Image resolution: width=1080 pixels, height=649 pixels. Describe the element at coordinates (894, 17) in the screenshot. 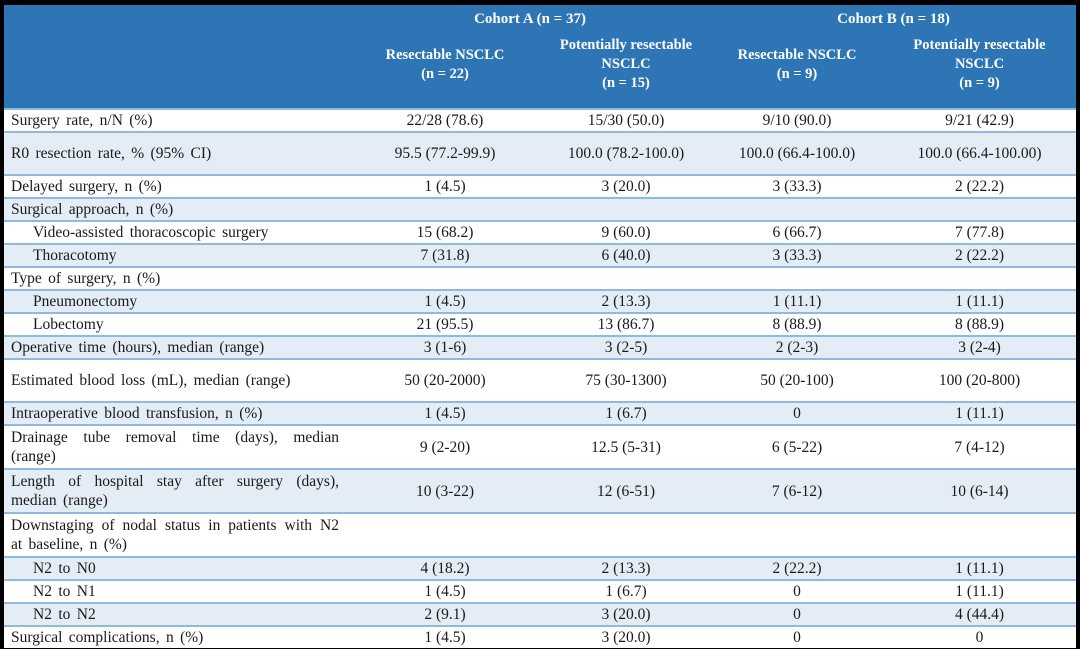

I see `cohort-b-header: Cohort B (n = 18)` at that location.